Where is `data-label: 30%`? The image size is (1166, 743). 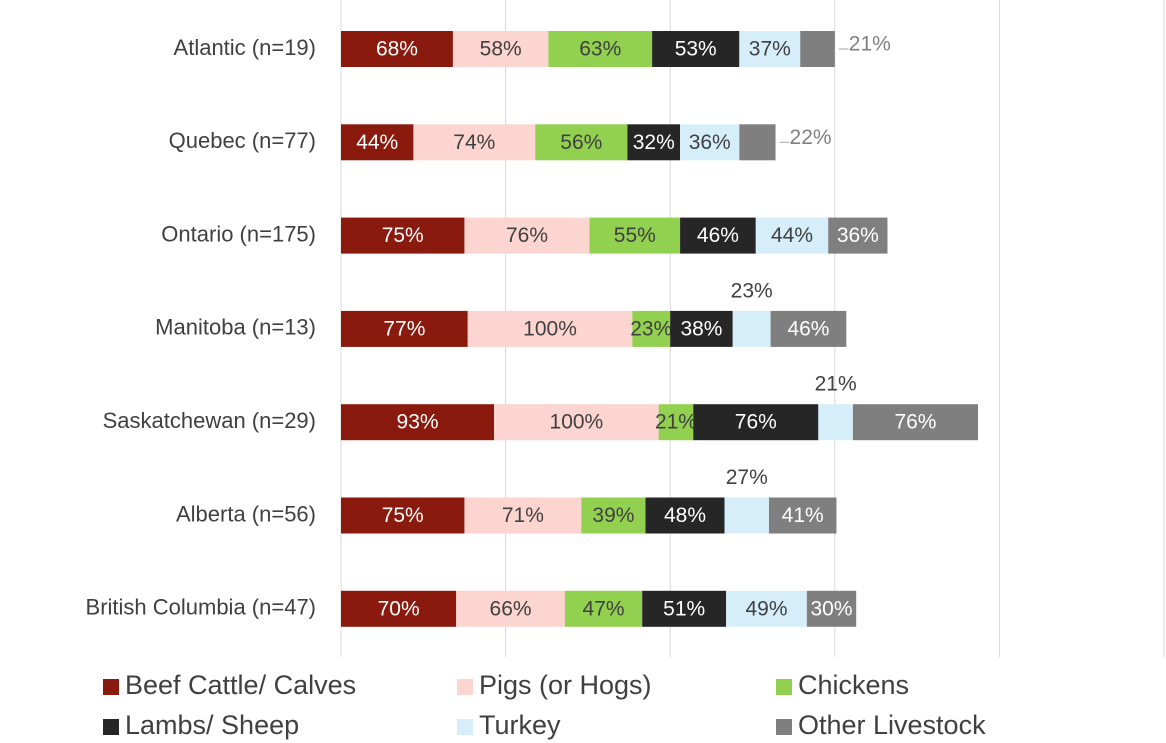 data-label: 30% is located at coordinates (831, 608).